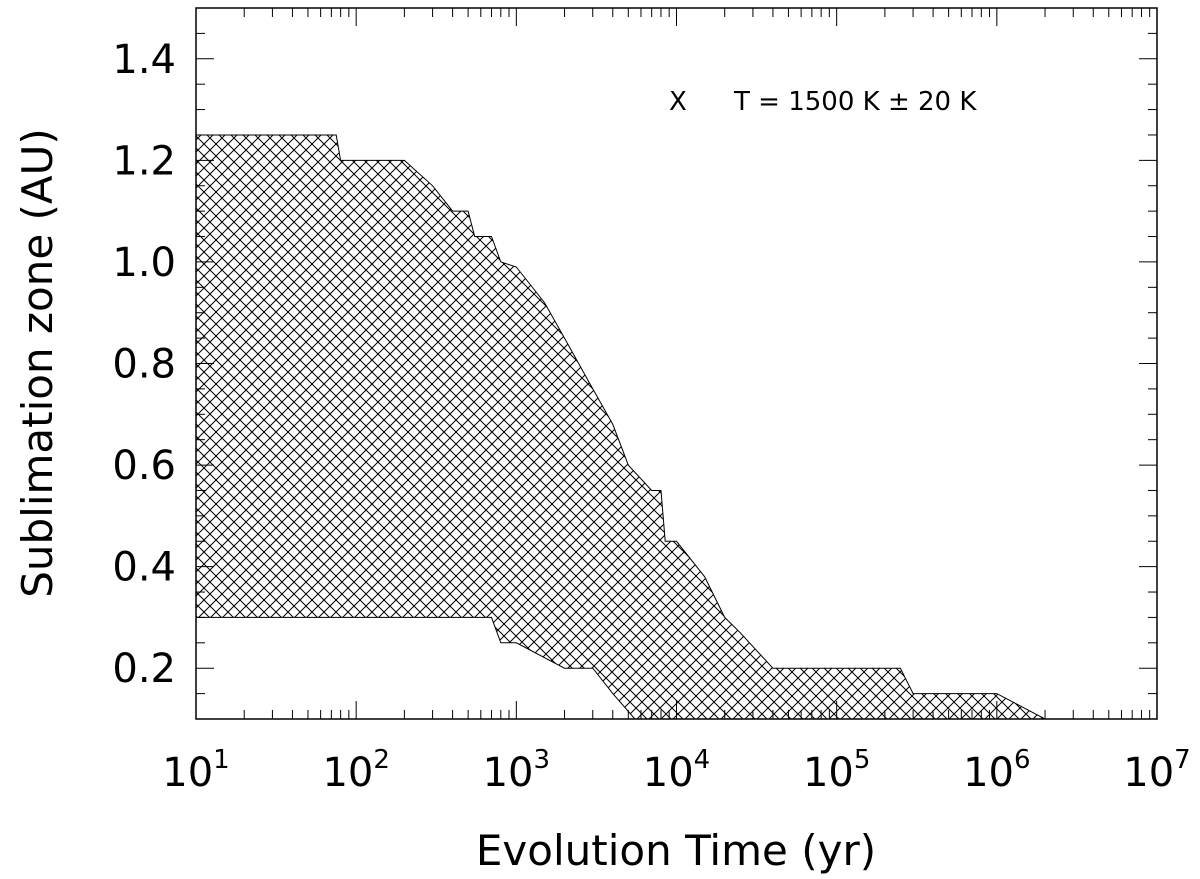  Describe the element at coordinates (676, 850) in the screenshot. I see `x-axis-title: Evolution Time (yr)` at that location.